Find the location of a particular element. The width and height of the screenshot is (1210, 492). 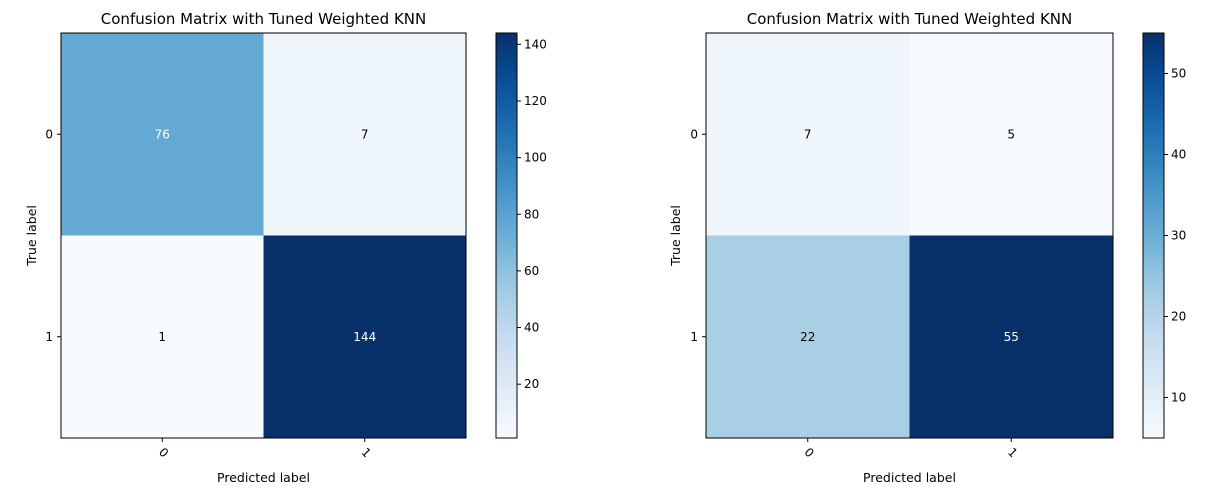

cell-value-1-0: 22 is located at coordinates (807, 337).